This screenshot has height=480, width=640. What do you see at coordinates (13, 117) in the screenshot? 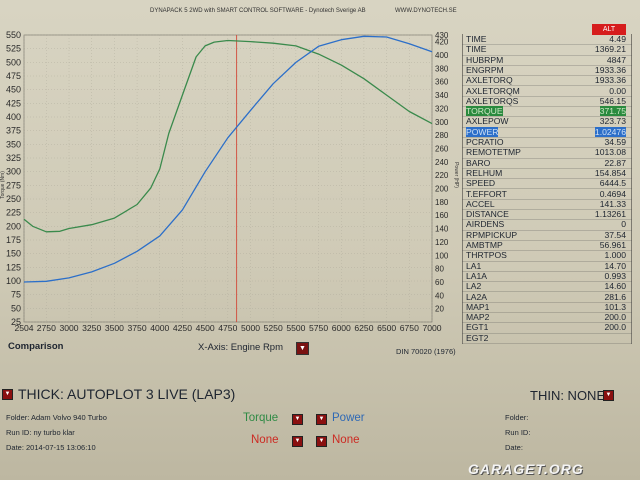
I see `torque-tick-label: 400` at bounding box center [13, 117].